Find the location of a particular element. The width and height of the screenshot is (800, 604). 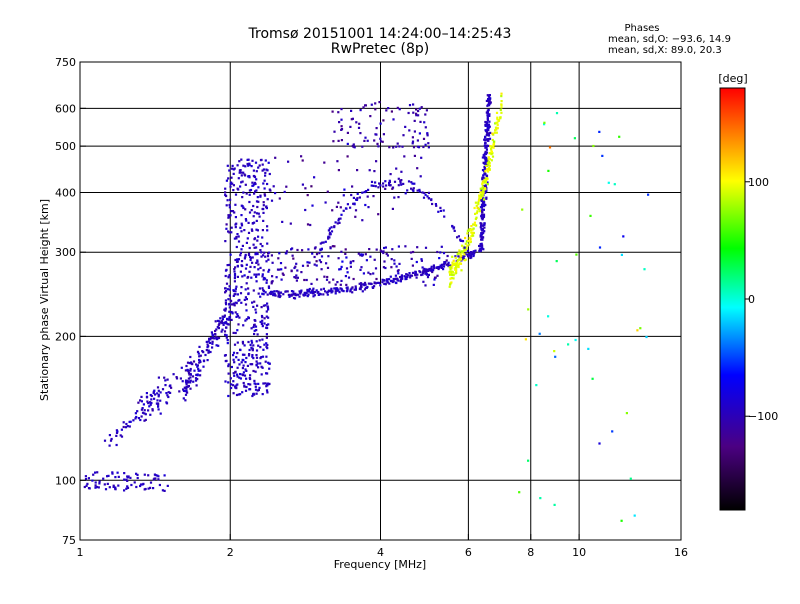

colorbar-tick-label: 0 is located at coordinates (751, 299).